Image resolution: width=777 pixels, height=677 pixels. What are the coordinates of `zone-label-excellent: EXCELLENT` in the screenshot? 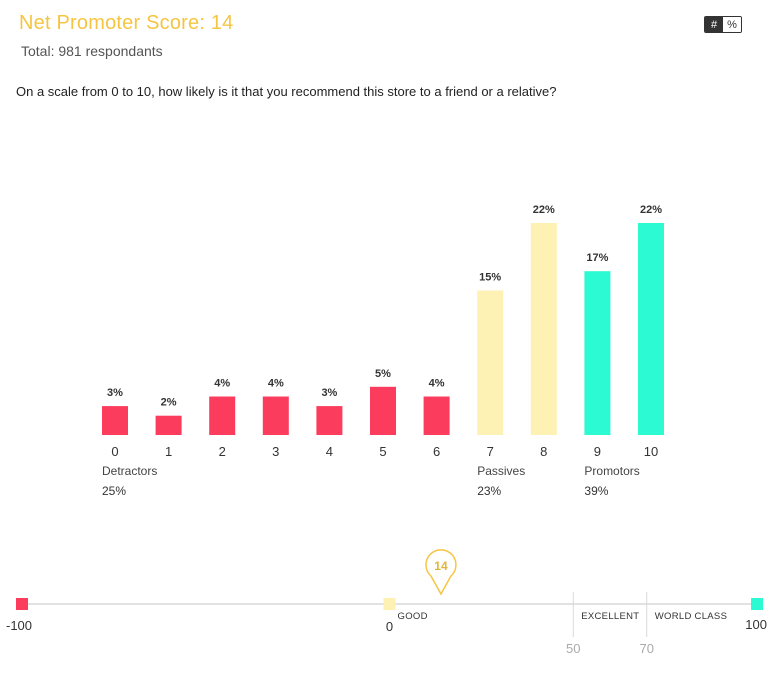 It's located at (610, 616).